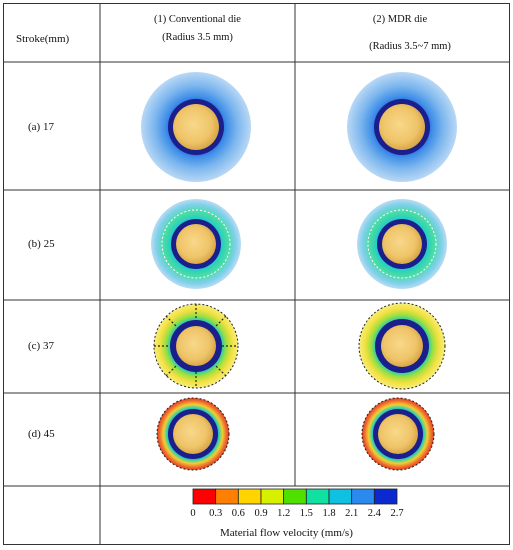 The width and height of the screenshot is (513, 550). I want to click on stroke-header: Stroke(mm), so click(43, 39).